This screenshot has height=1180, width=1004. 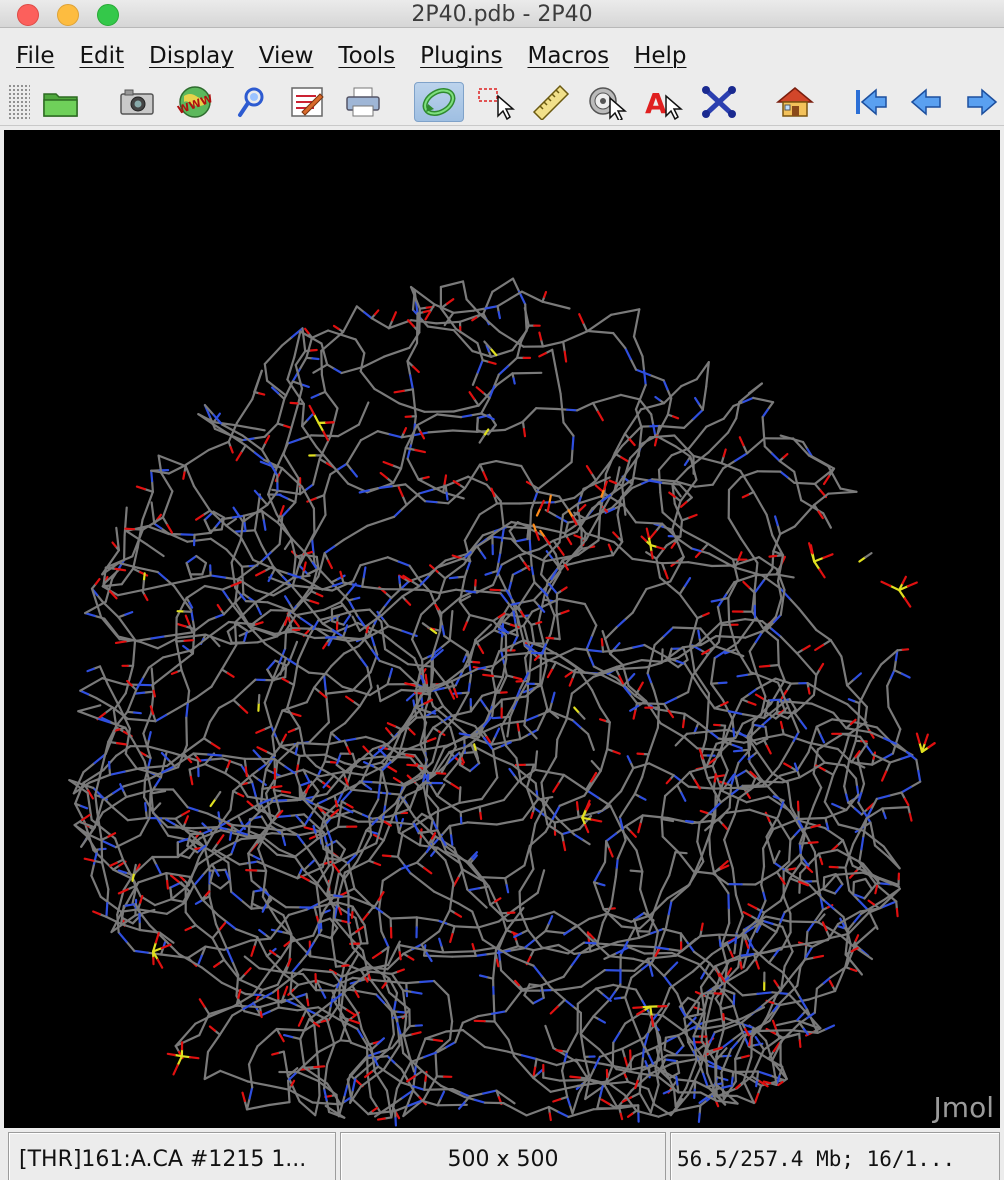 What do you see at coordinates (286, 56) in the screenshot?
I see `menu-view: View` at bounding box center [286, 56].